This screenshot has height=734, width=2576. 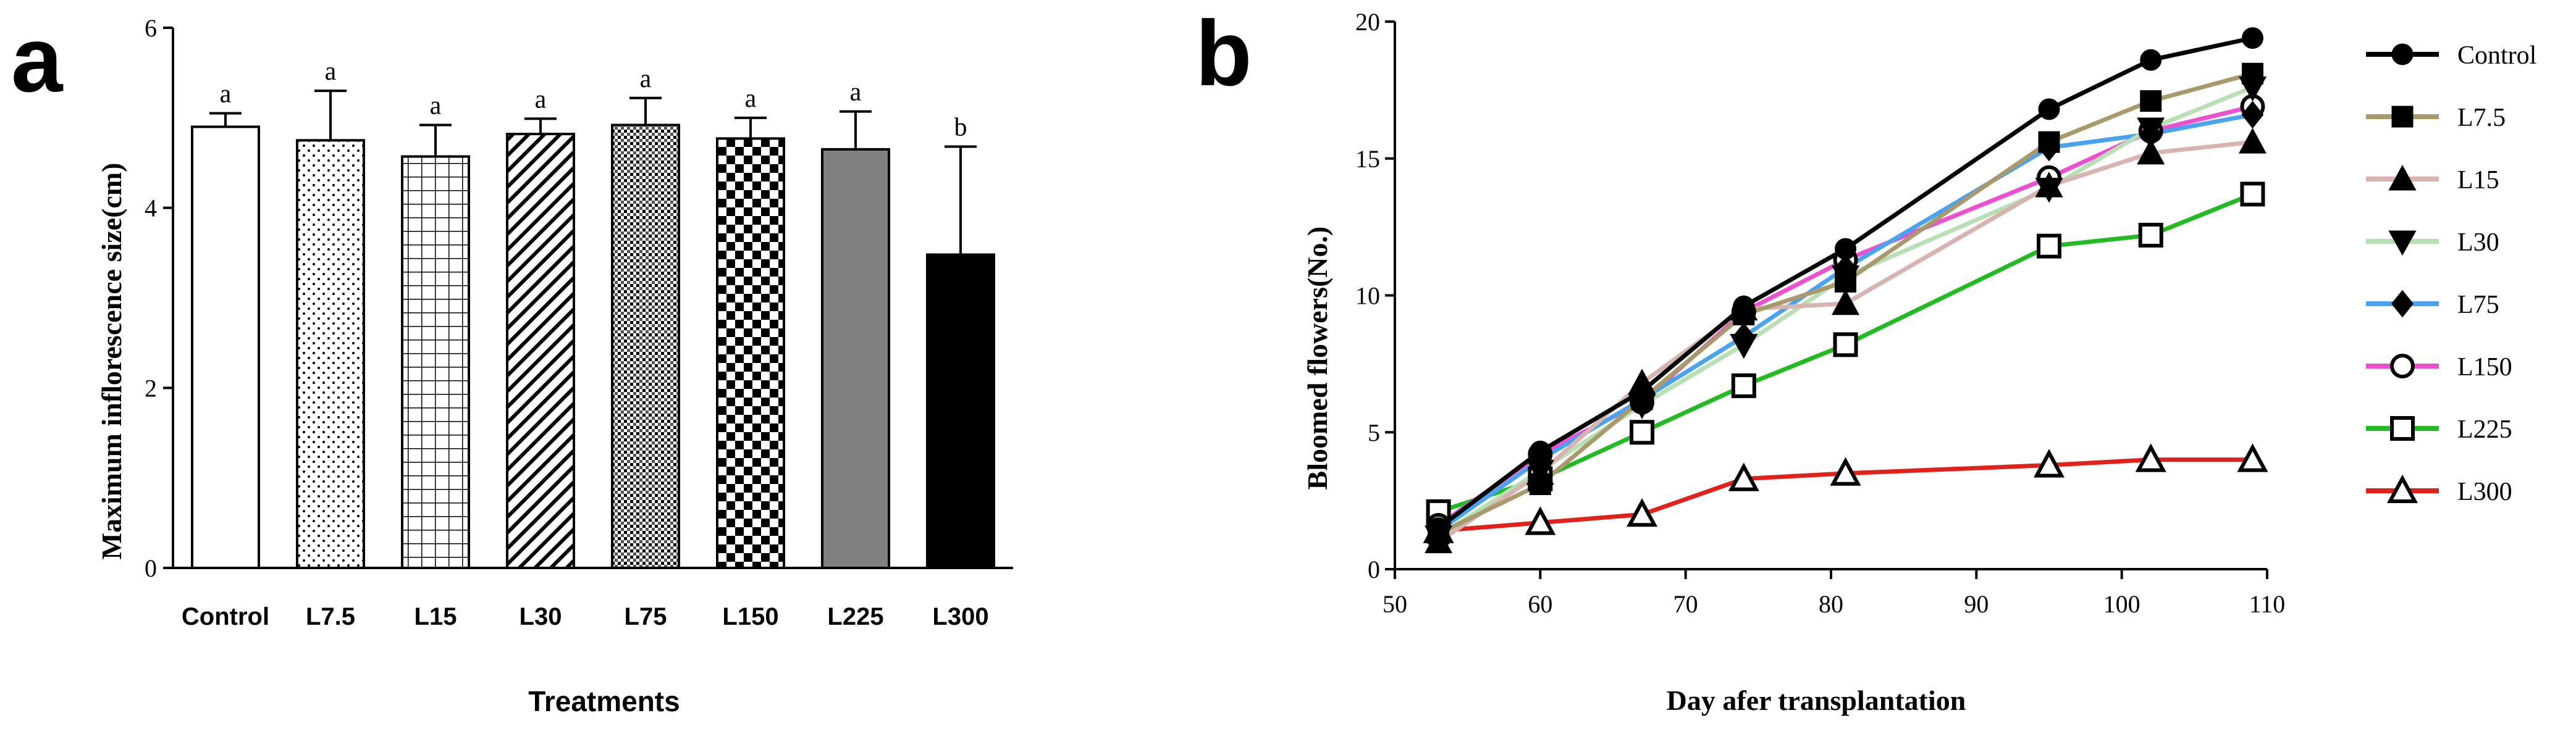 I want to click on x-tick-label: L7.5, so click(x=330, y=616).